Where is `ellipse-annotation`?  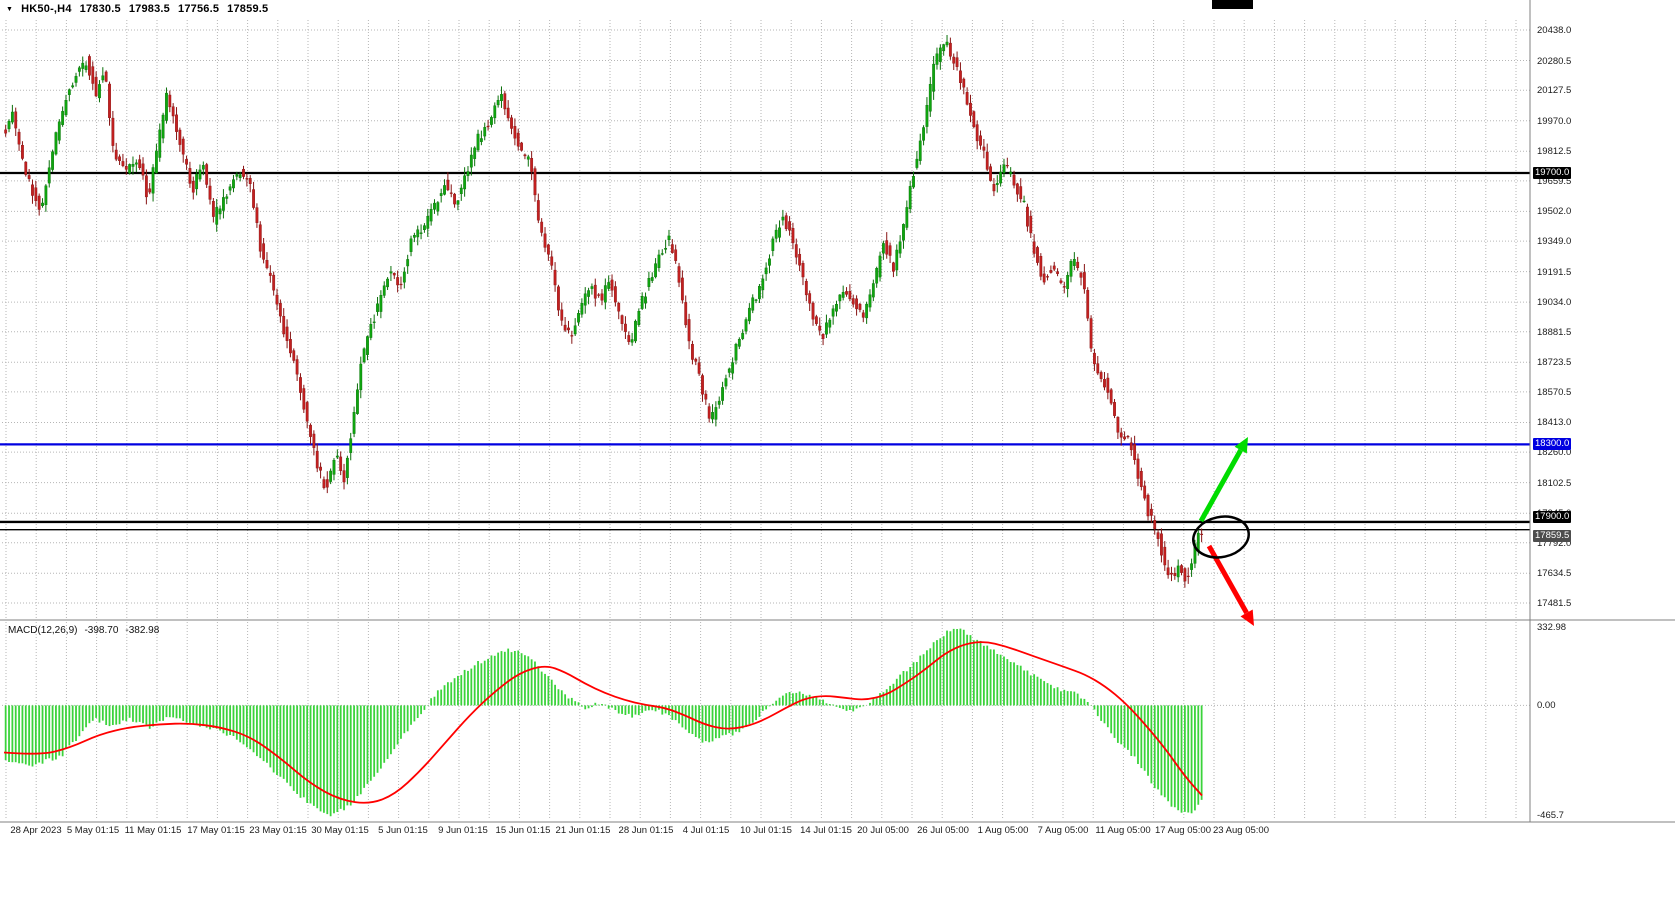 ellipse-annotation is located at coordinates (1220, 537).